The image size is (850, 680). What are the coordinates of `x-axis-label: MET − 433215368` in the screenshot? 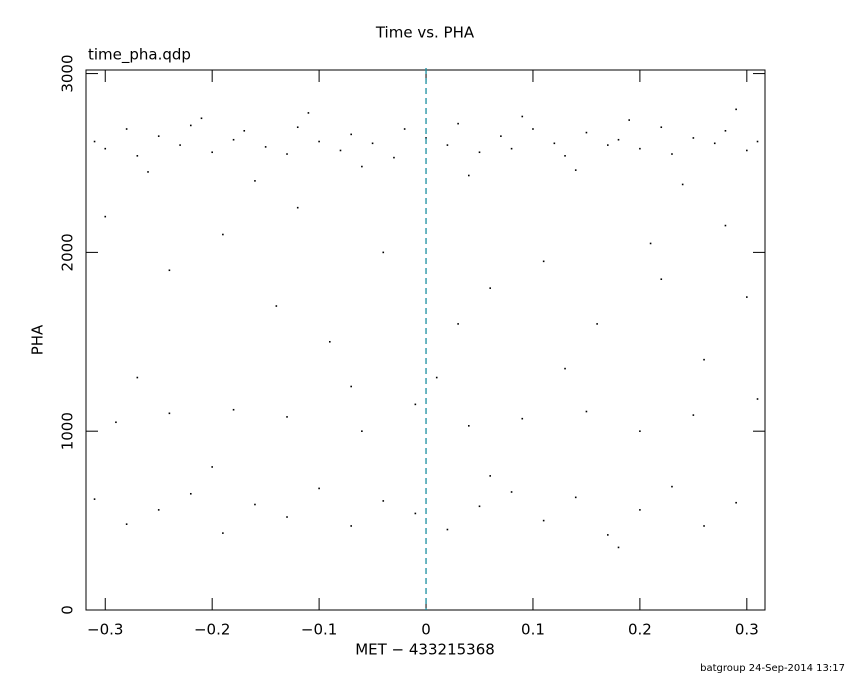 It's located at (425, 650).